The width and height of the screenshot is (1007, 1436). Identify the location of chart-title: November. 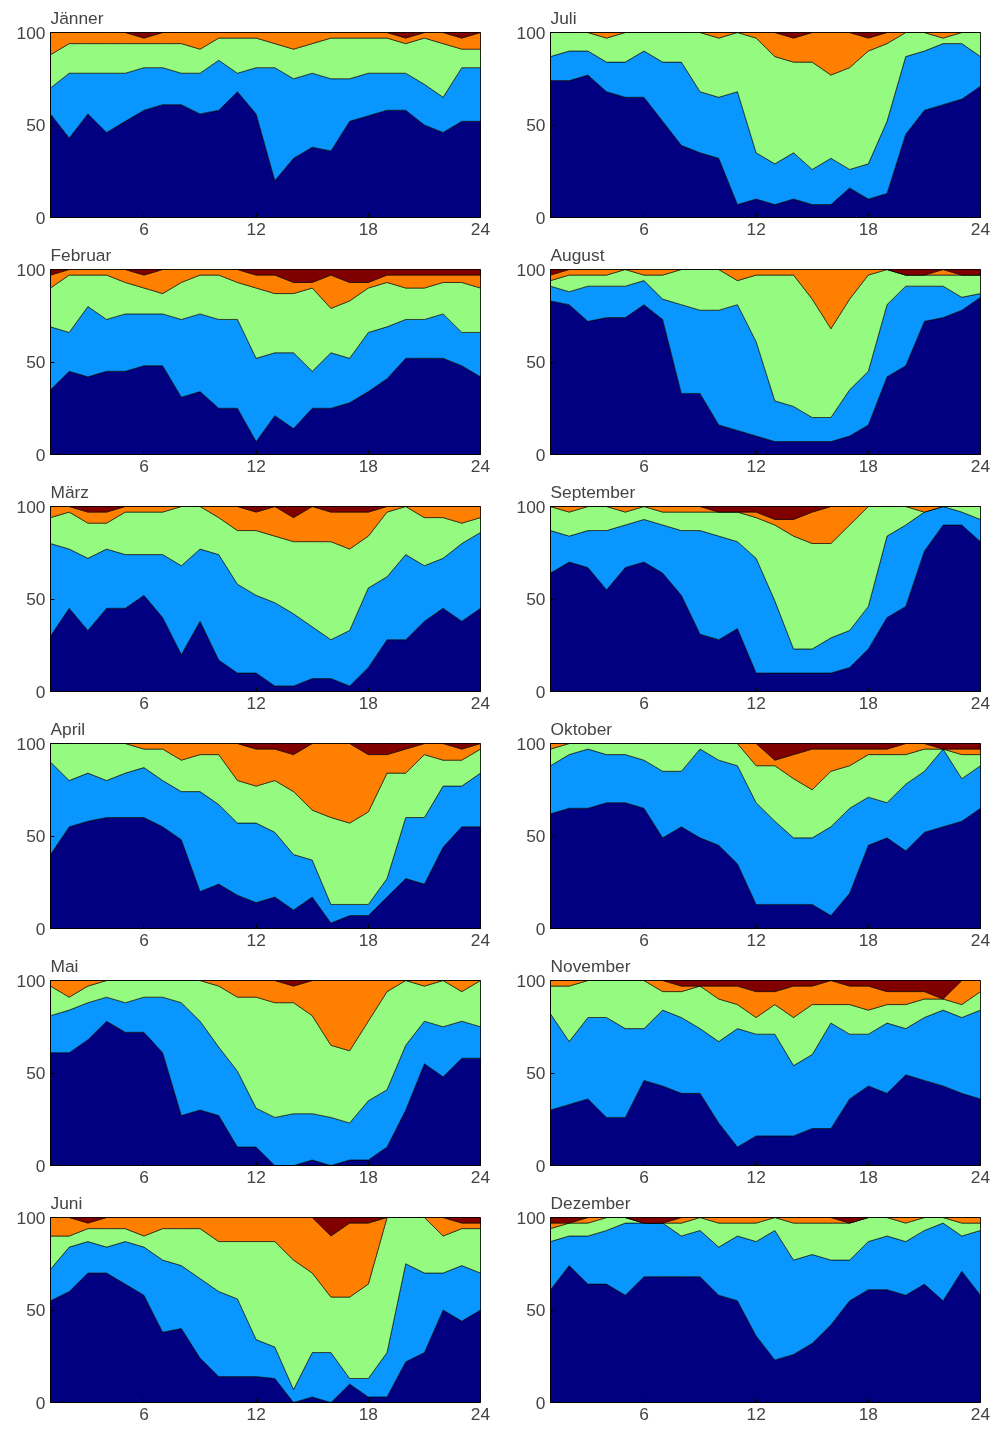
(590, 965).